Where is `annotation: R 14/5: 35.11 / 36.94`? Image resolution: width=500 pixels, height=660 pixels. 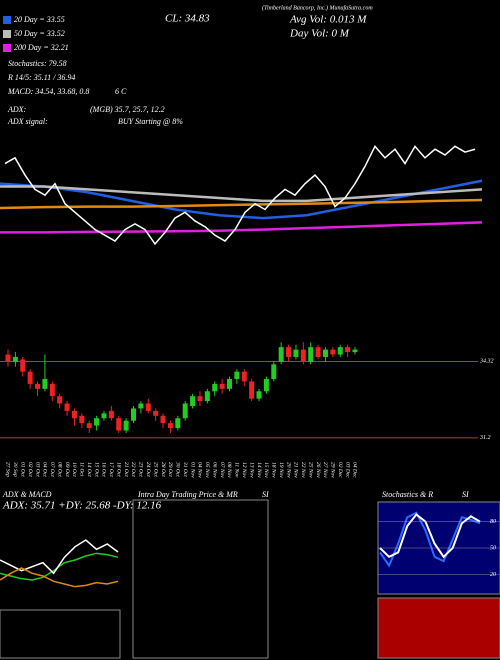 annotation: R 14/5: 35.11 / 36.94 is located at coordinates (41, 77).